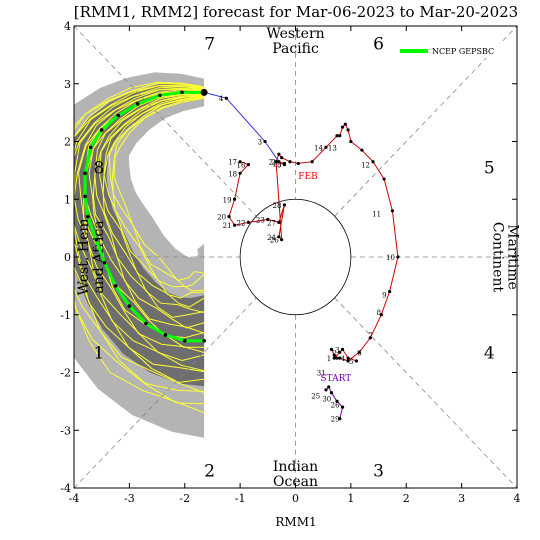 Image resolution: width=540 pixels, height=540 pixels. I want to click on phase-number: 6, so click(378, 44).